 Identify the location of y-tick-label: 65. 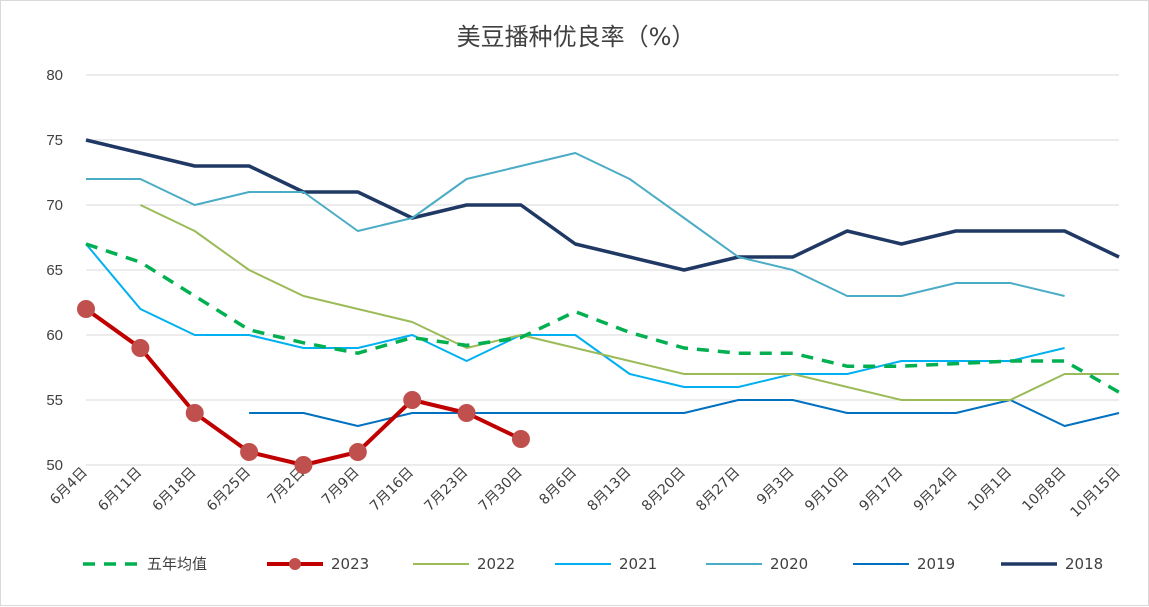
(54, 270).